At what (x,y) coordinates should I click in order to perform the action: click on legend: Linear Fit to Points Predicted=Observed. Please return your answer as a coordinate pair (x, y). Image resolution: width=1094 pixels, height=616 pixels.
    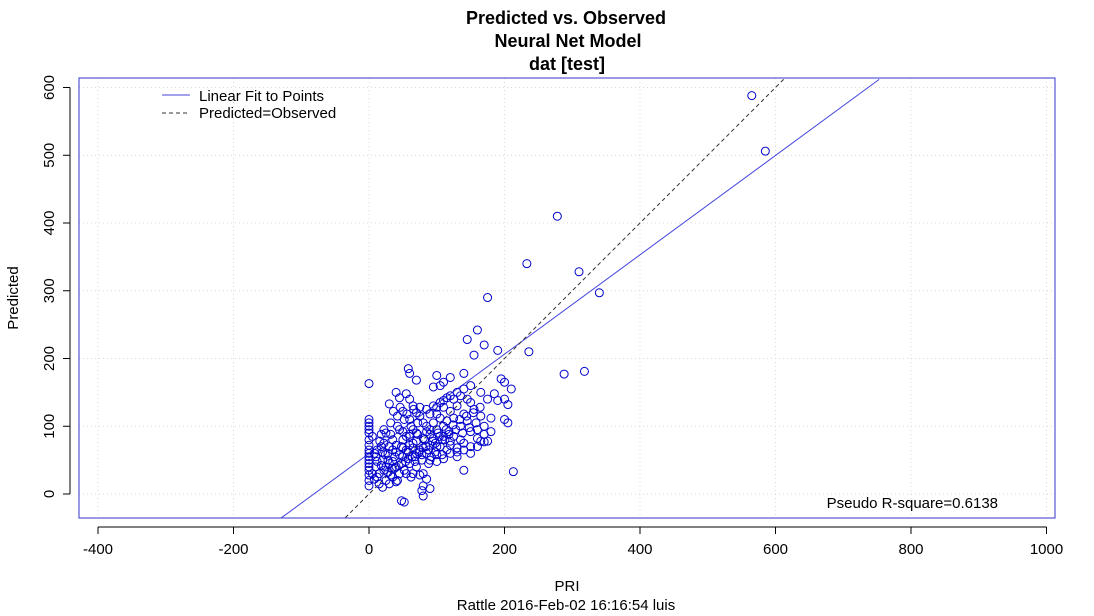
    Looking at the image, I should click on (249, 105).